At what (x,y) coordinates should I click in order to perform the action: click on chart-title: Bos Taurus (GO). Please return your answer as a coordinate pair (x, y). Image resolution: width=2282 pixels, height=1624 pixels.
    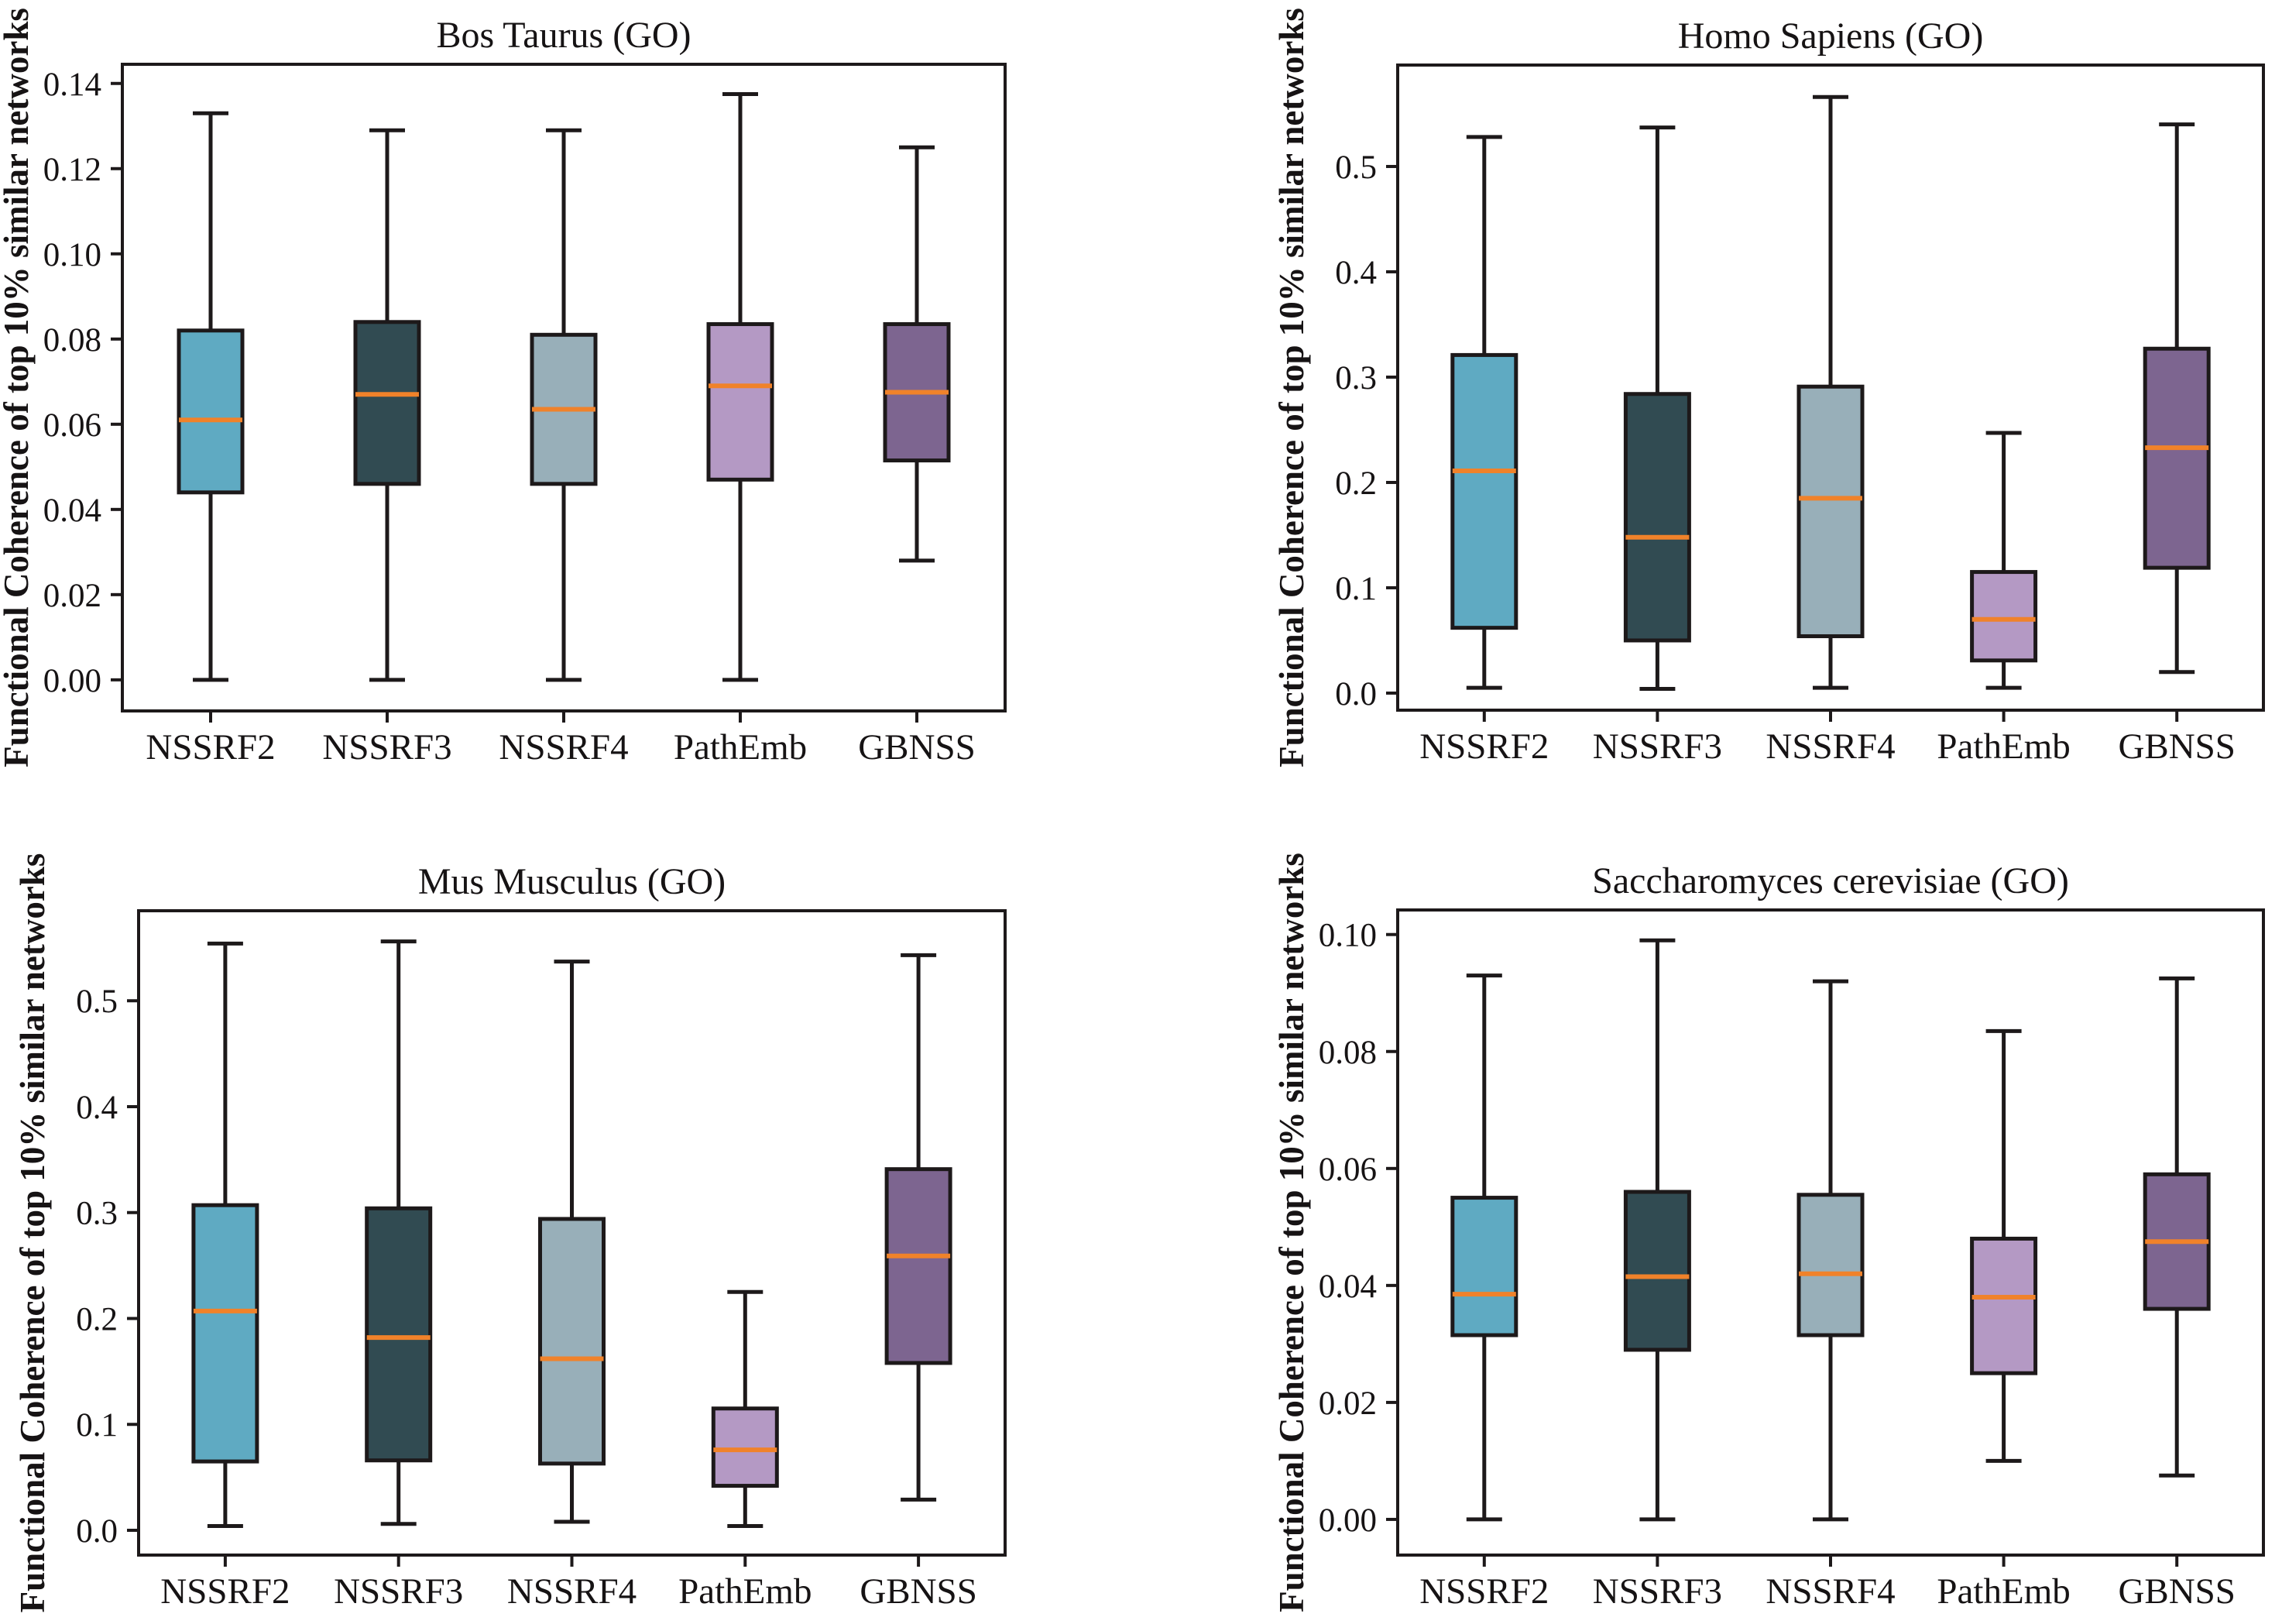
    Looking at the image, I should click on (564, 35).